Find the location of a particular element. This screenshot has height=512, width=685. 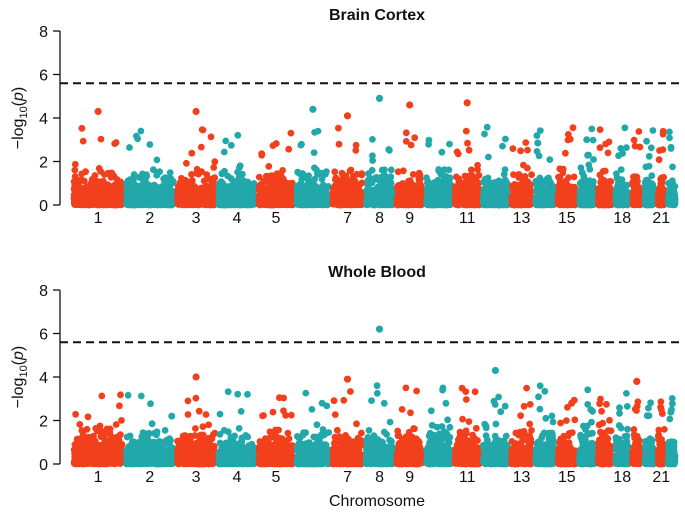

panel-title: Brain Cortex is located at coordinates (377, 15).